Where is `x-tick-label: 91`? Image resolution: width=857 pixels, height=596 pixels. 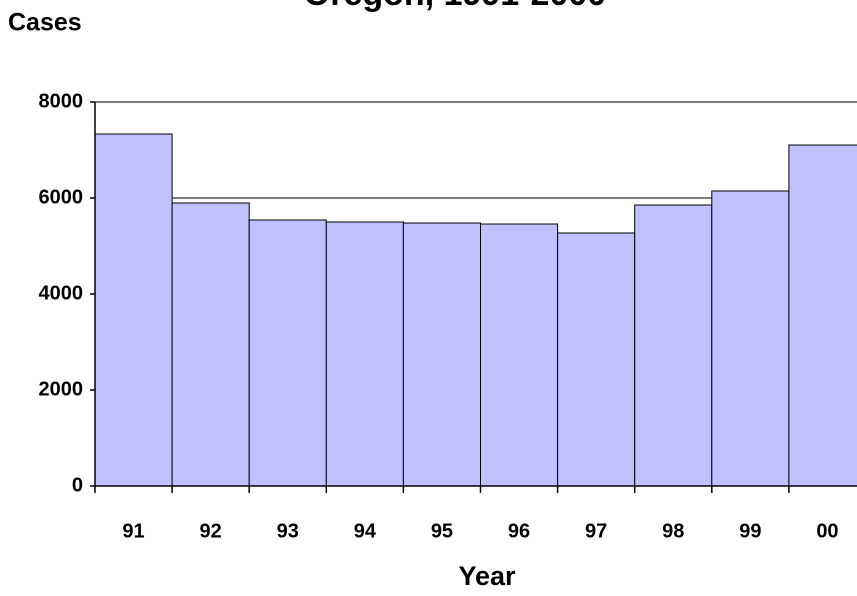
x-tick-label: 91 is located at coordinates (133, 531).